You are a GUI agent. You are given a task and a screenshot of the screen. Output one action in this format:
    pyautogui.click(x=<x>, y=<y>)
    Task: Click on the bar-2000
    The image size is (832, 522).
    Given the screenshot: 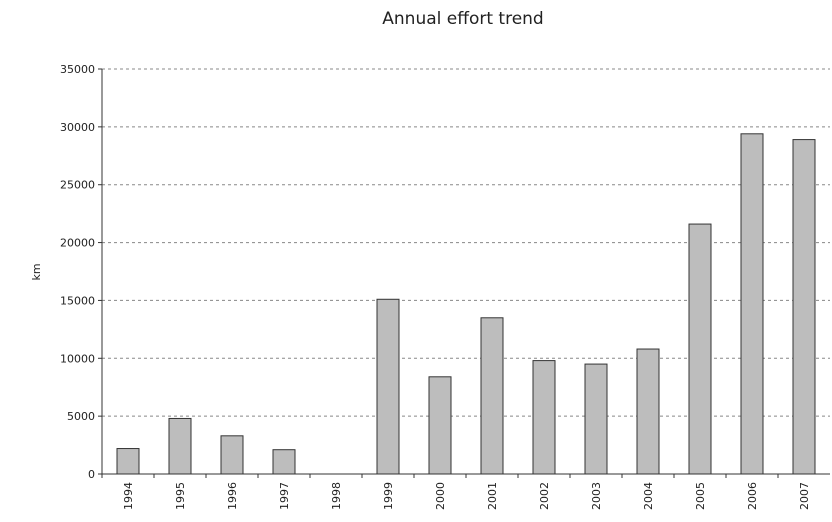 What is the action you would take?
    pyautogui.click(x=440, y=425)
    